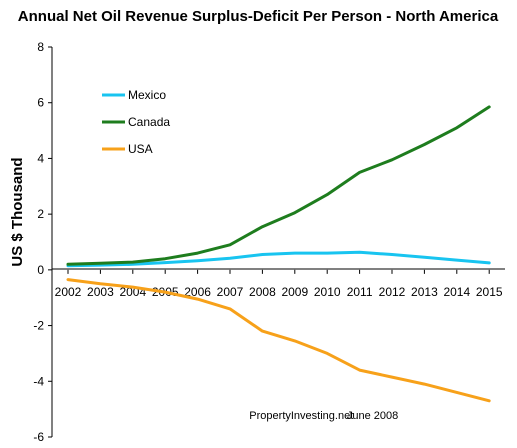  I want to click on y-axis-label: US $ Thousand, so click(17, 211).